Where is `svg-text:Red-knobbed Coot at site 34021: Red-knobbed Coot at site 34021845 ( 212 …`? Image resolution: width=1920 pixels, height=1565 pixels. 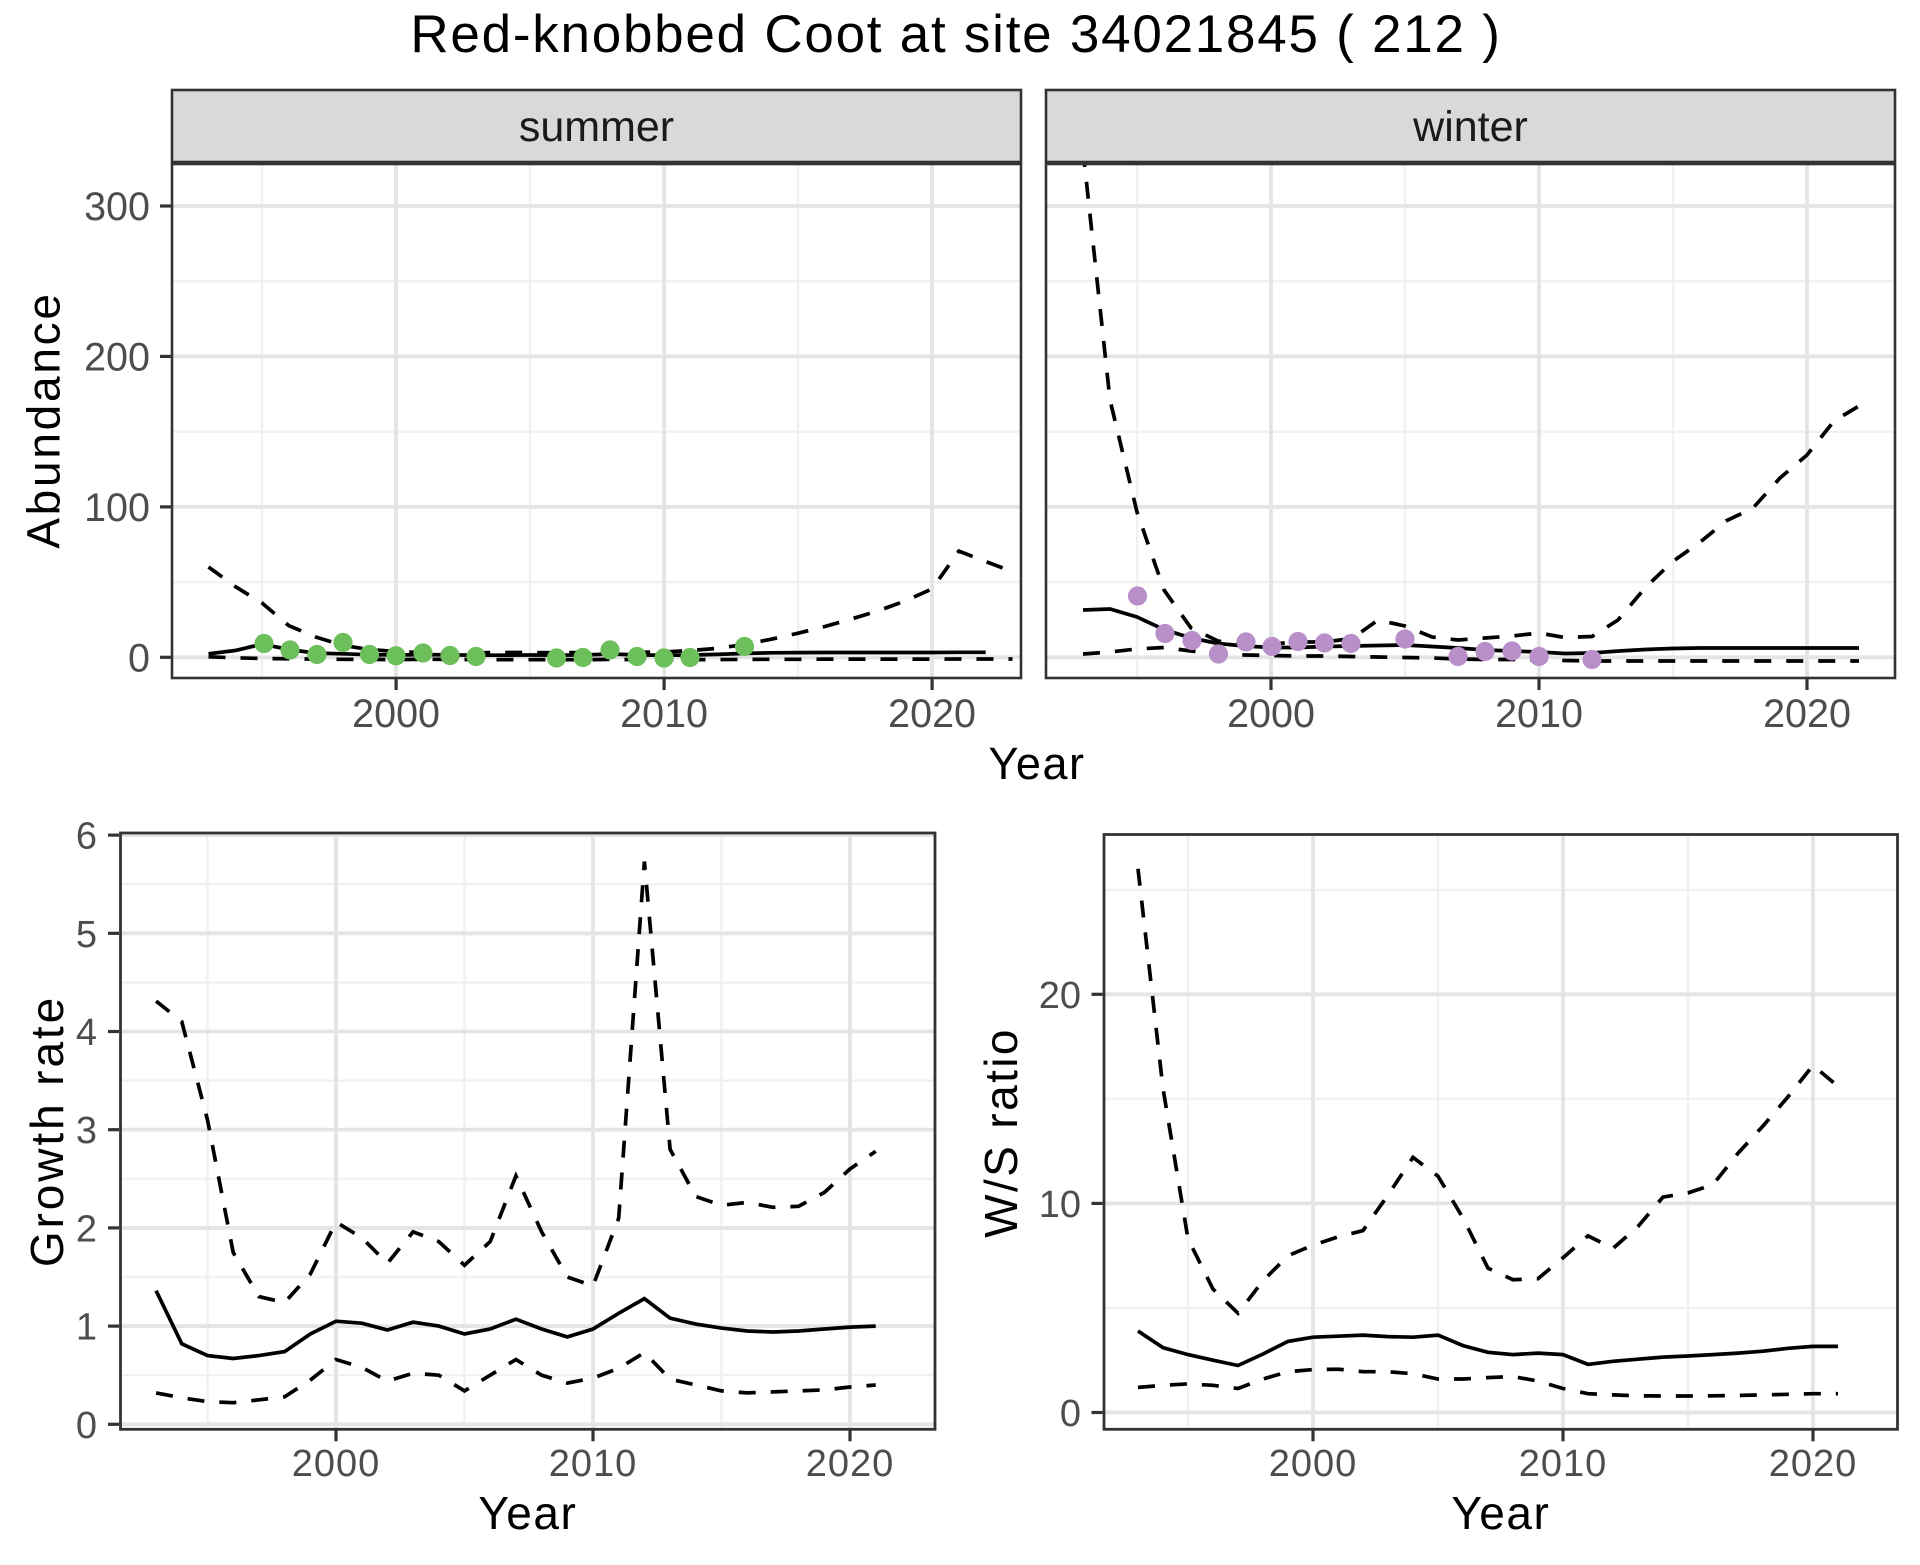 svg-text:Red-knobbed Coot at site 34021: Red-knobbed Coot at site 34021845 ( 212 … is located at coordinates (955, 34).